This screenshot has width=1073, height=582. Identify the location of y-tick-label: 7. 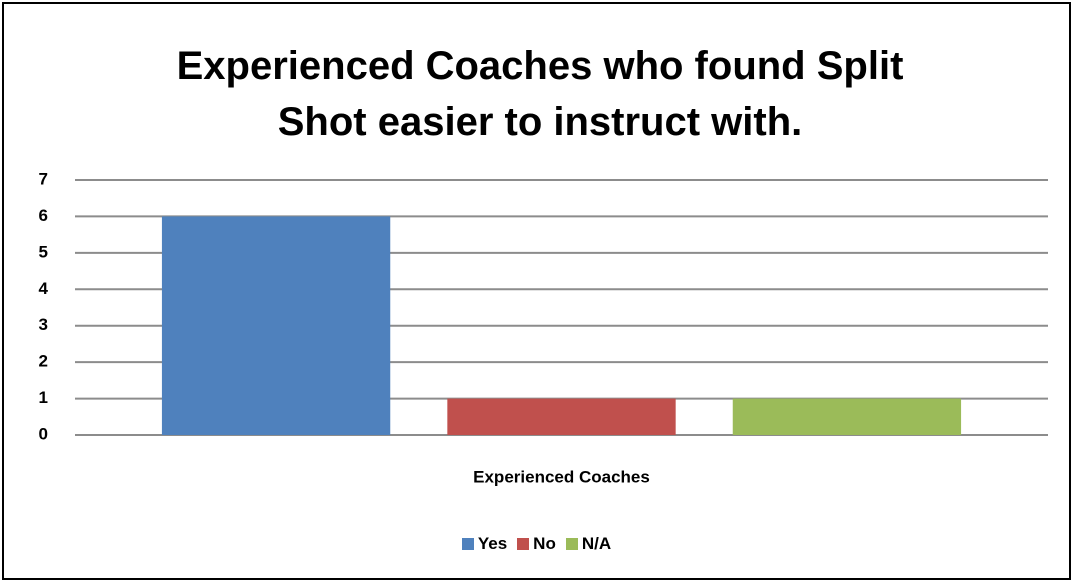
(43, 178).